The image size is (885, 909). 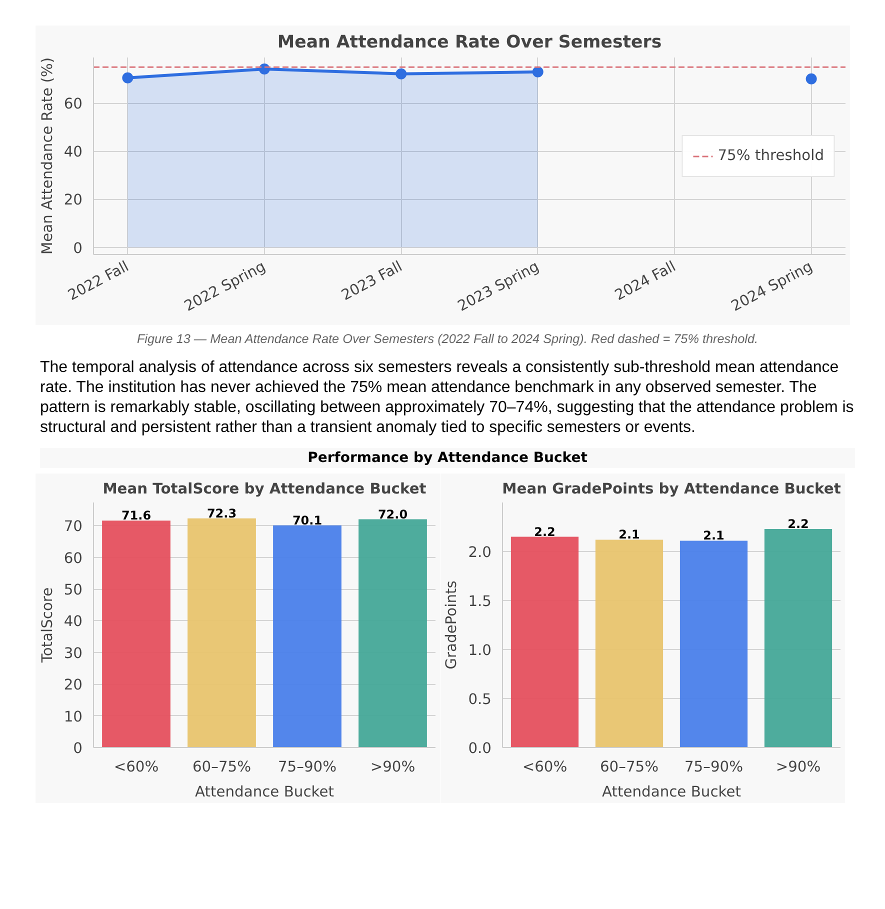 What do you see at coordinates (221, 513) in the screenshot?
I see `data-label: 72.3` at bounding box center [221, 513].